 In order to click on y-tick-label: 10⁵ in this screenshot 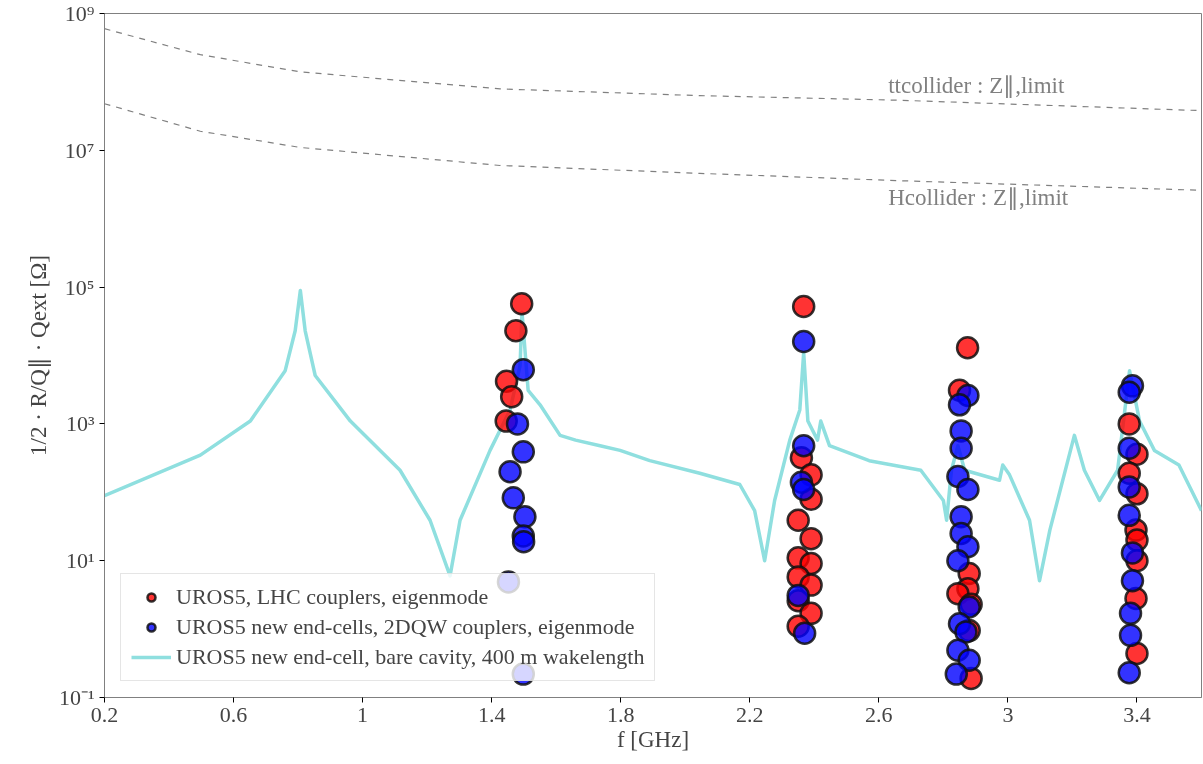, I will do `click(79, 287)`.